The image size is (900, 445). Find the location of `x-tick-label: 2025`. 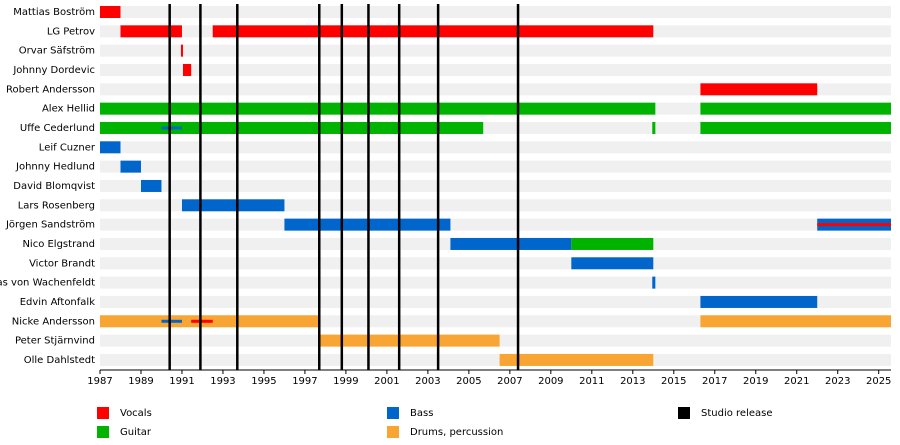

x-tick-label: 2025 is located at coordinates (878, 381).